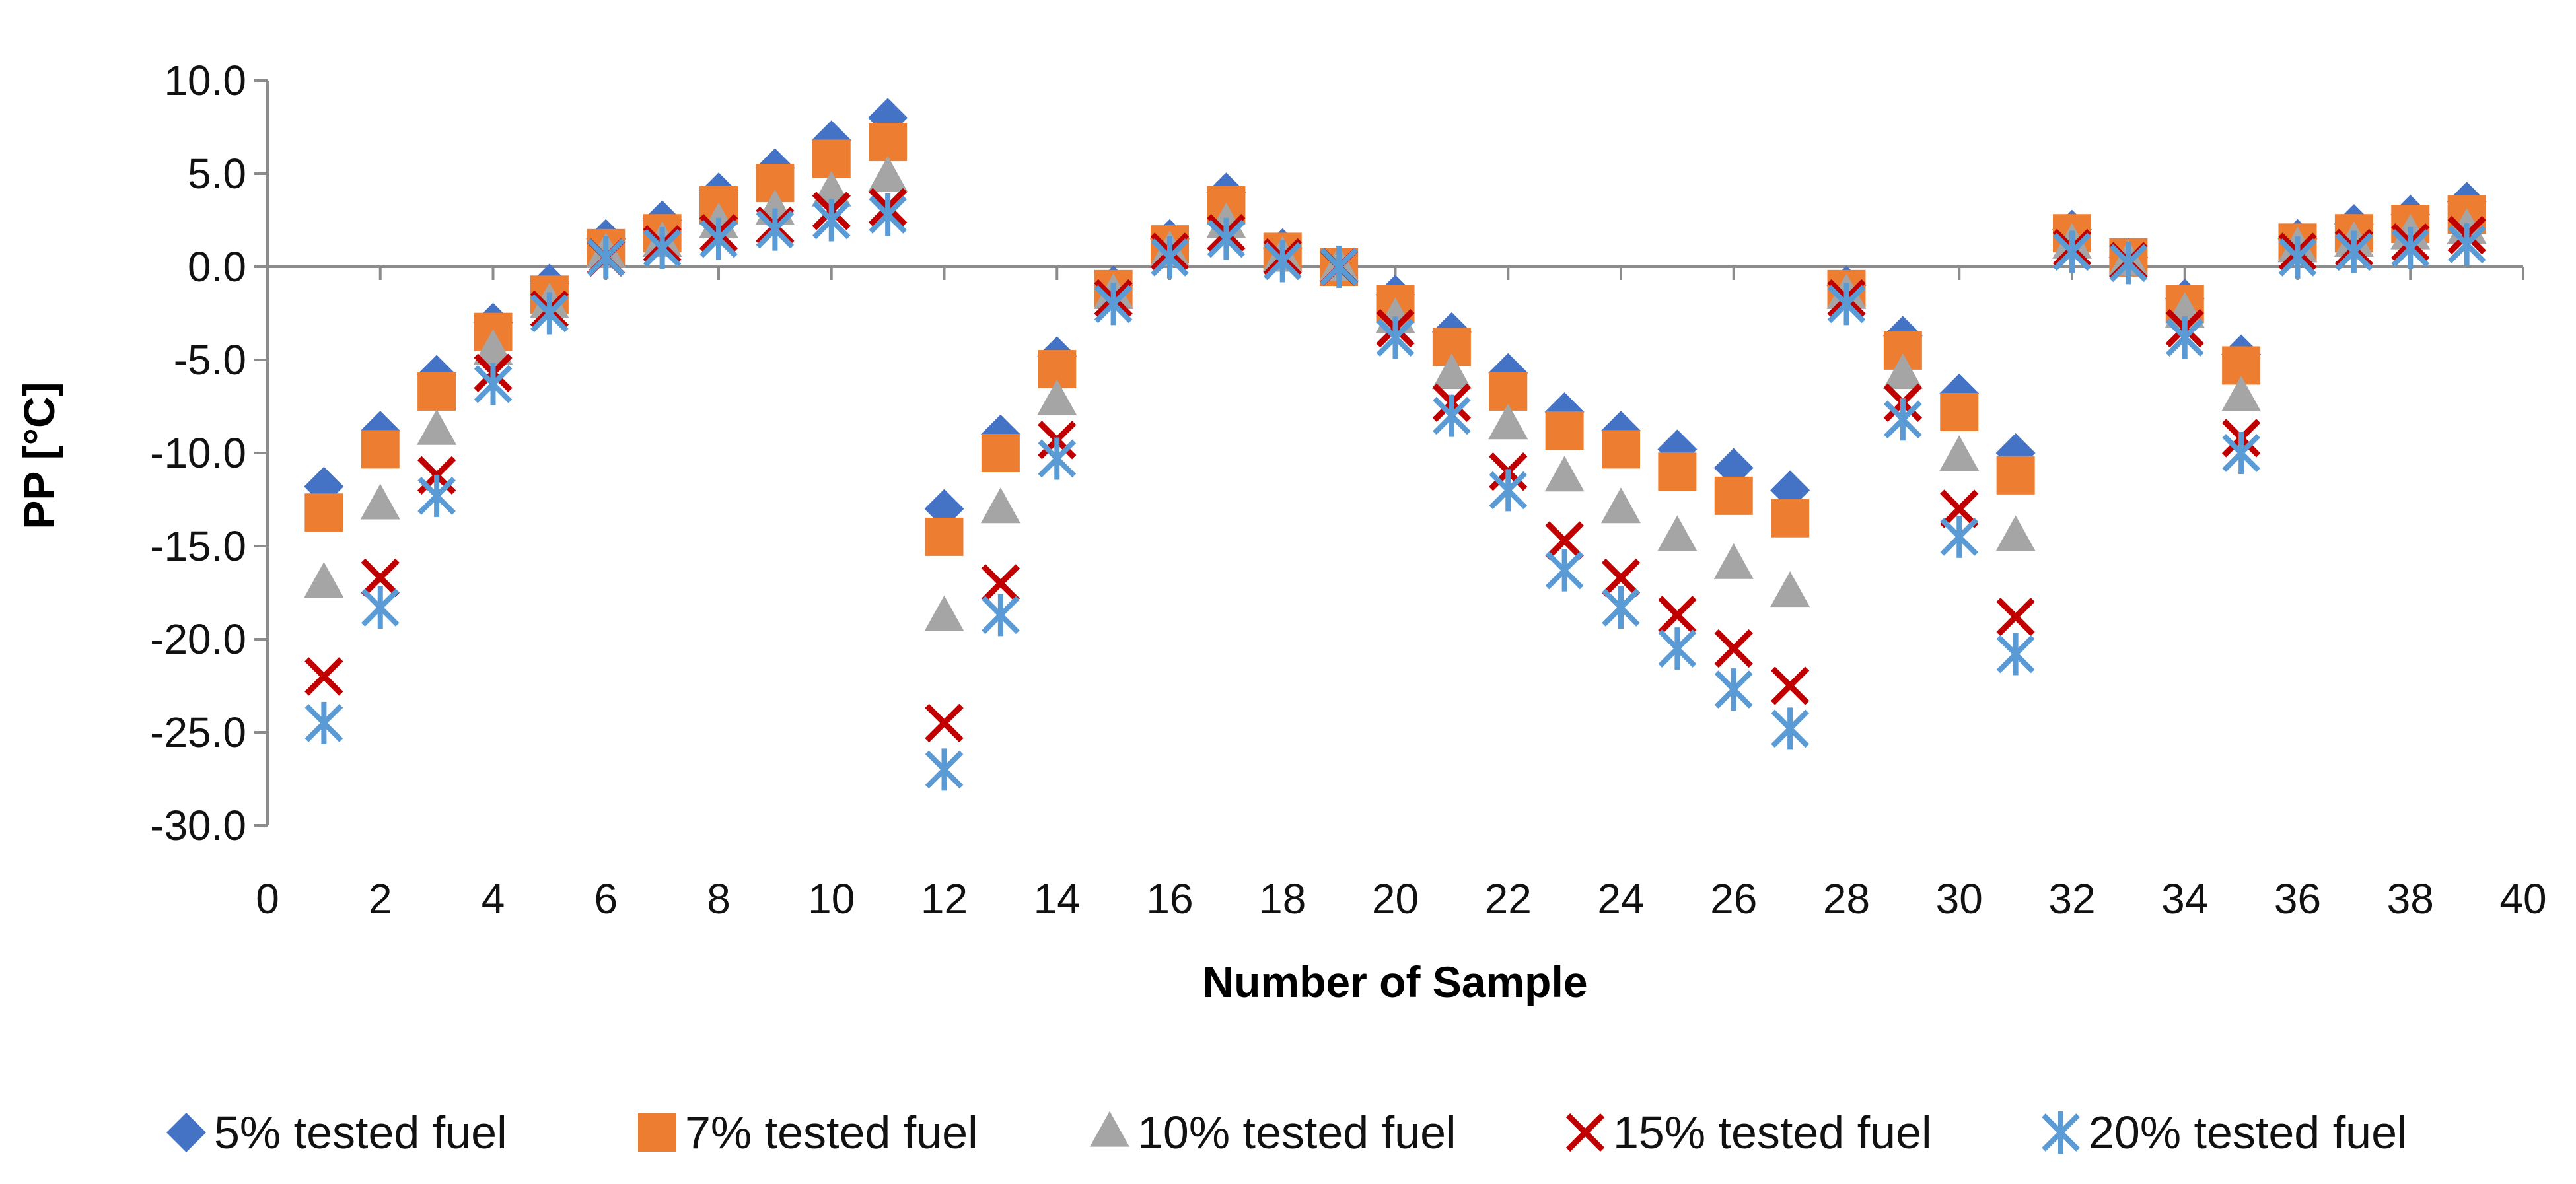 The height and width of the screenshot is (1184, 2576). What do you see at coordinates (493, 899) in the screenshot?
I see `x-tick-label: 4` at bounding box center [493, 899].